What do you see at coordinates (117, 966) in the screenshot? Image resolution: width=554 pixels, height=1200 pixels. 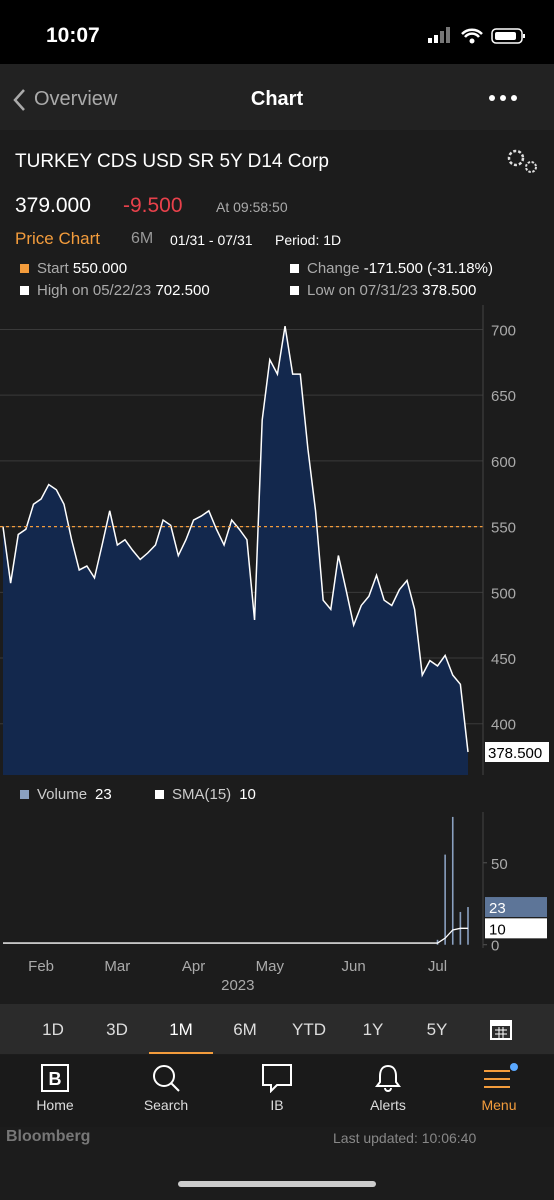 I see `x-tick-label: Mar` at bounding box center [117, 966].